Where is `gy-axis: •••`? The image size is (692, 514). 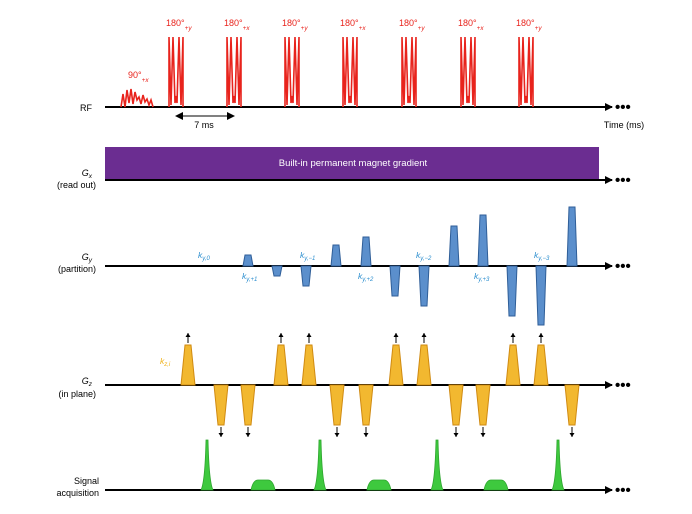
gy-axis: ••• is located at coordinates (368, 266).